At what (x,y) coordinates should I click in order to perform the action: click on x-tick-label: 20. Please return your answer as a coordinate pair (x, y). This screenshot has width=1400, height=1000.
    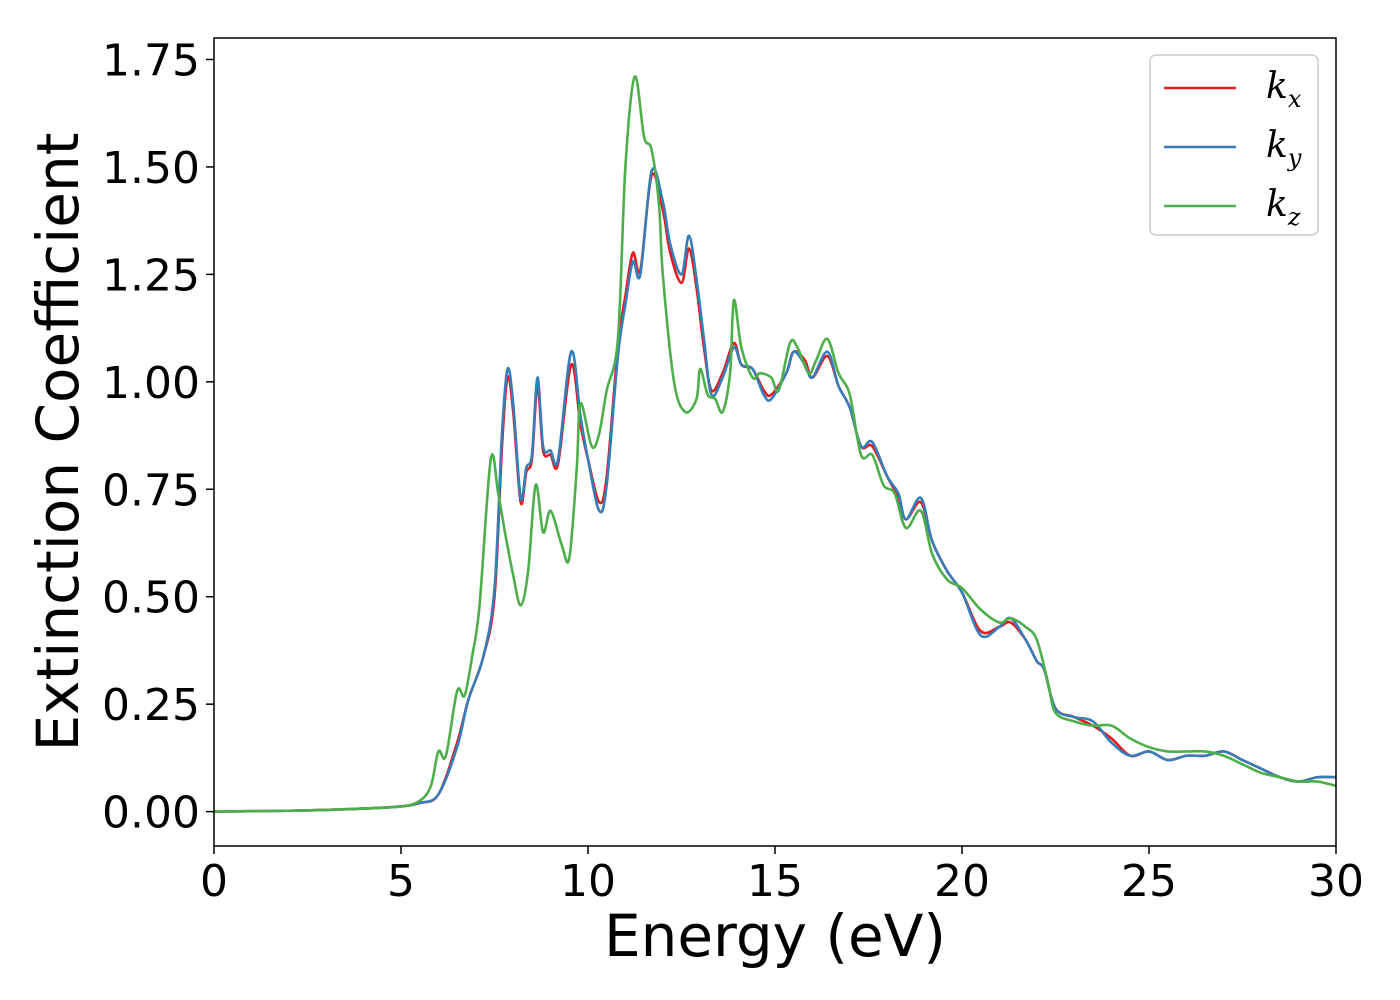
    Looking at the image, I should click on (962, 881).